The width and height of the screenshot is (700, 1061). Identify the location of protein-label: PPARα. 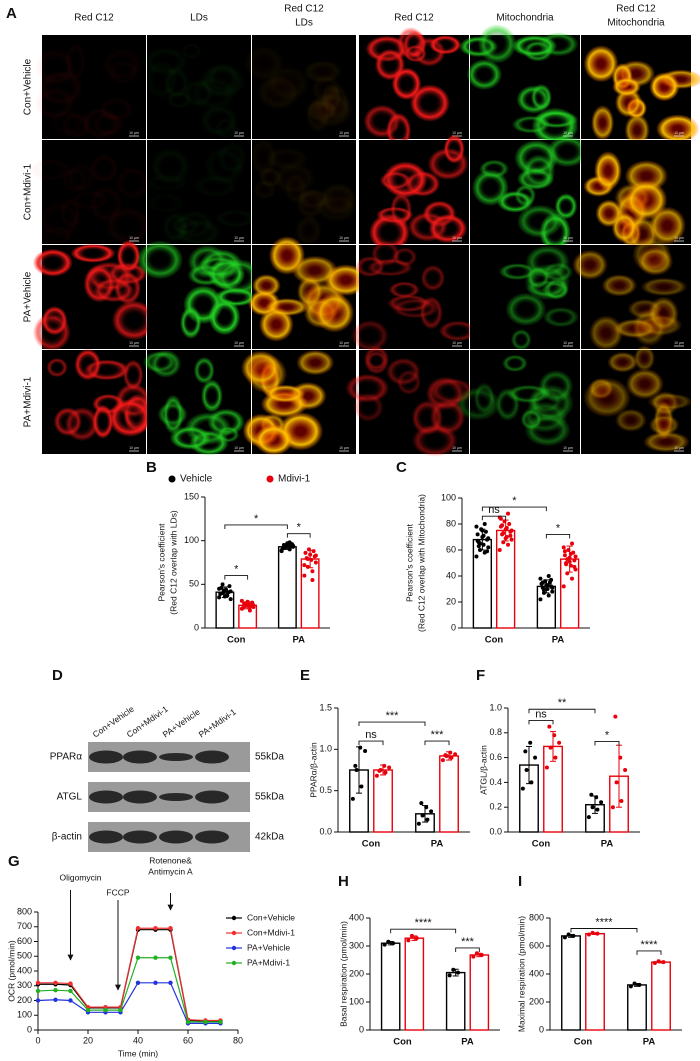
(66, 757).